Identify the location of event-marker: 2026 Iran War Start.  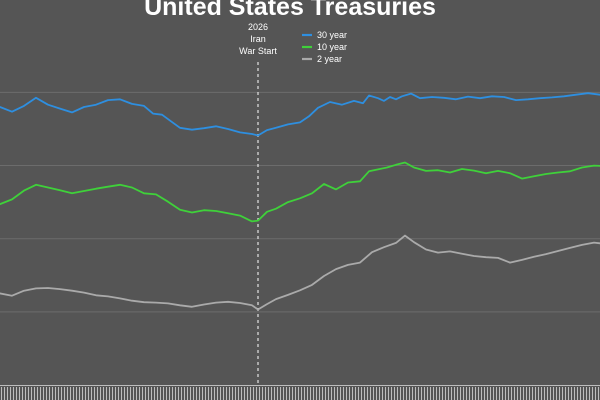
(258, 203).